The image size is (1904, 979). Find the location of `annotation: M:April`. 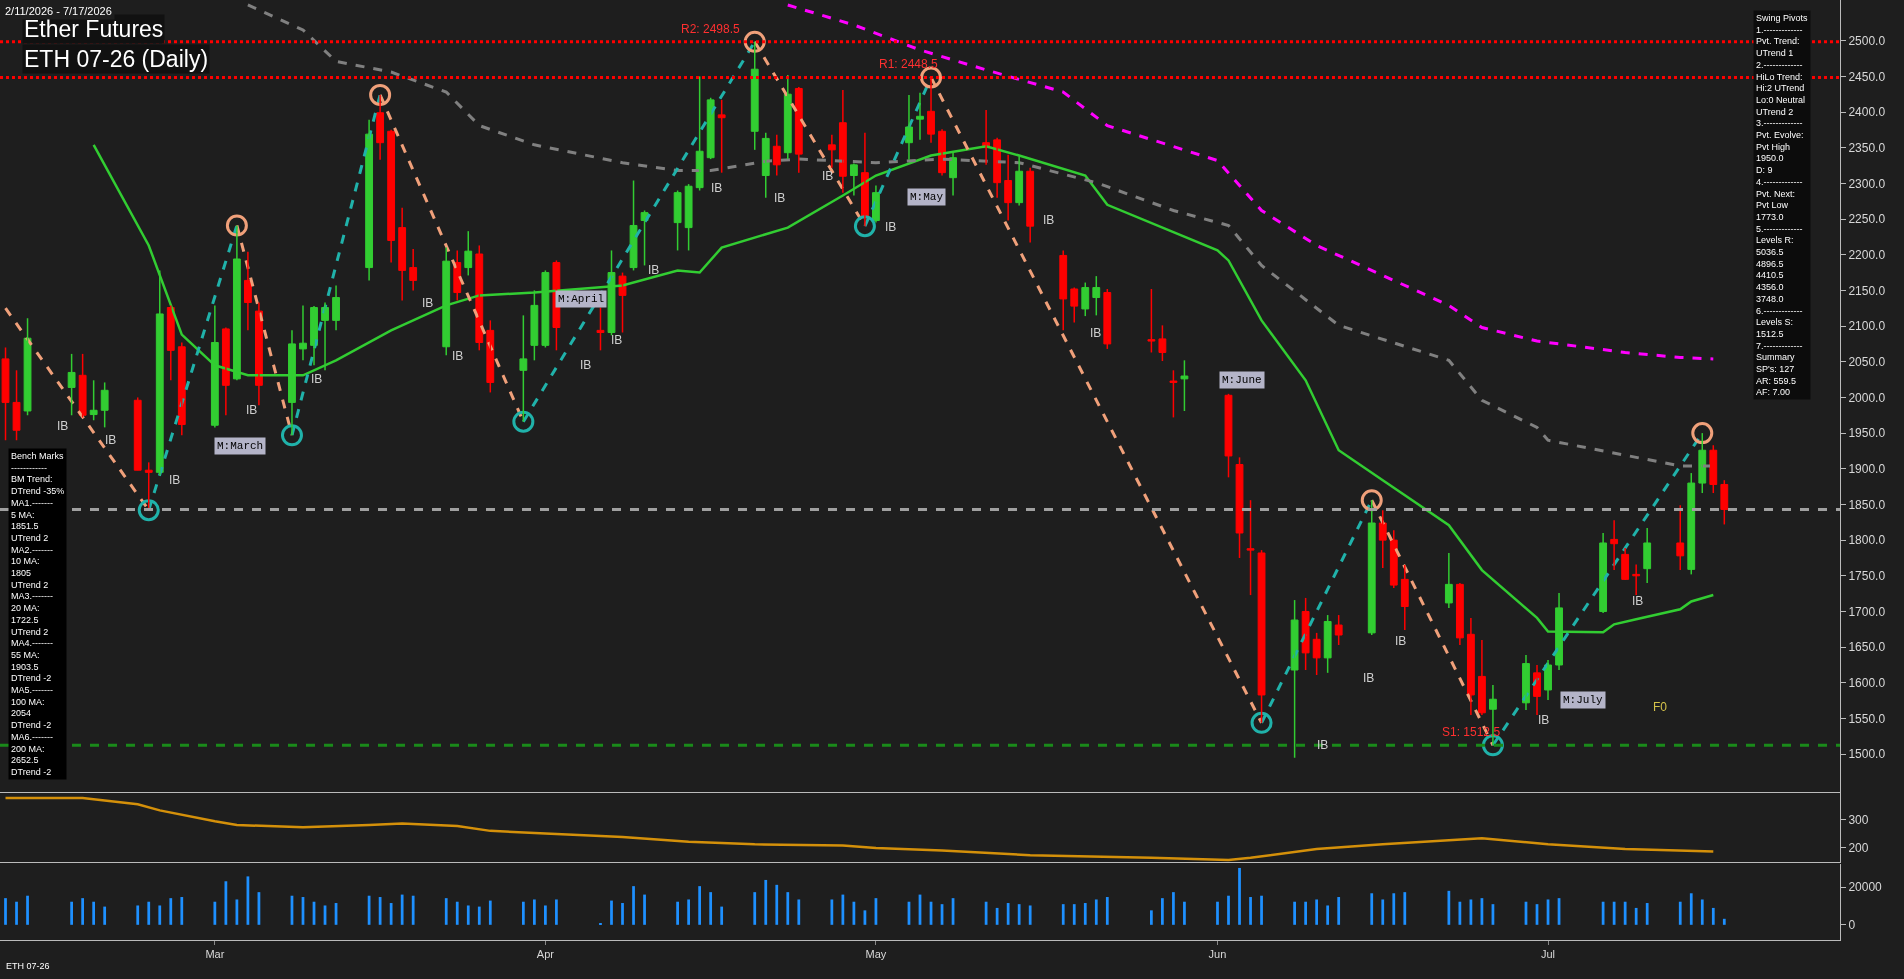

annotation: M:April is located at coordinates (581, 299).